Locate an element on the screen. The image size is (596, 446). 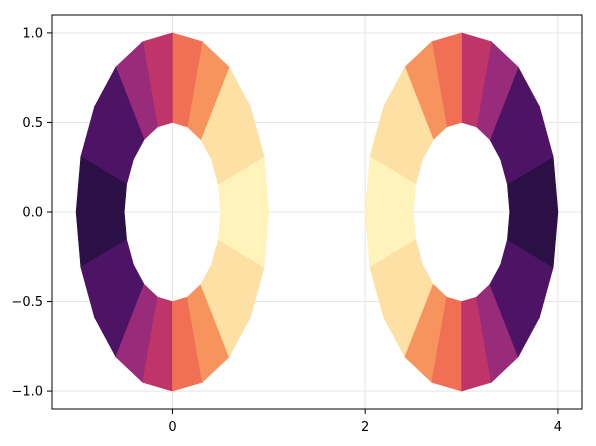
y-tick-label: 1.0 is located at coordinates (32, 33).